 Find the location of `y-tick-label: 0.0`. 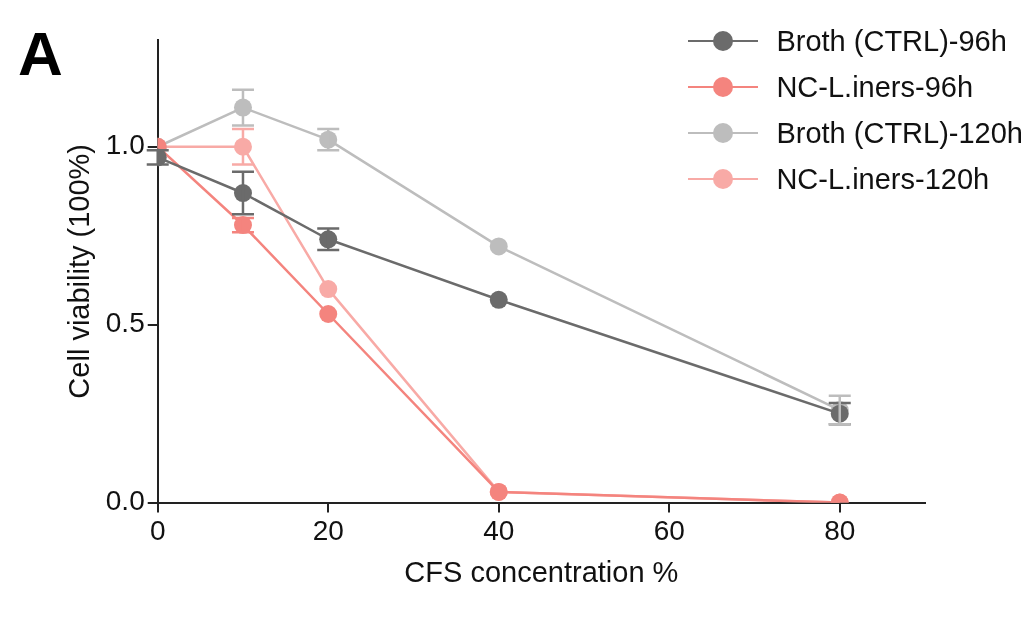

y-tick-label: 0.0 is located at coordinates (125, 501).